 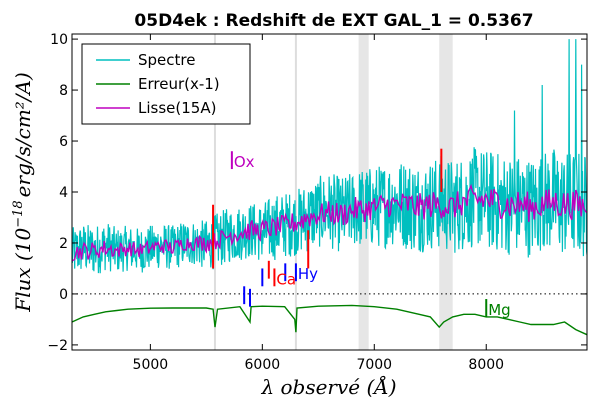 I want to click on y-tick-label-2: 2, so click(x=63, y=244).